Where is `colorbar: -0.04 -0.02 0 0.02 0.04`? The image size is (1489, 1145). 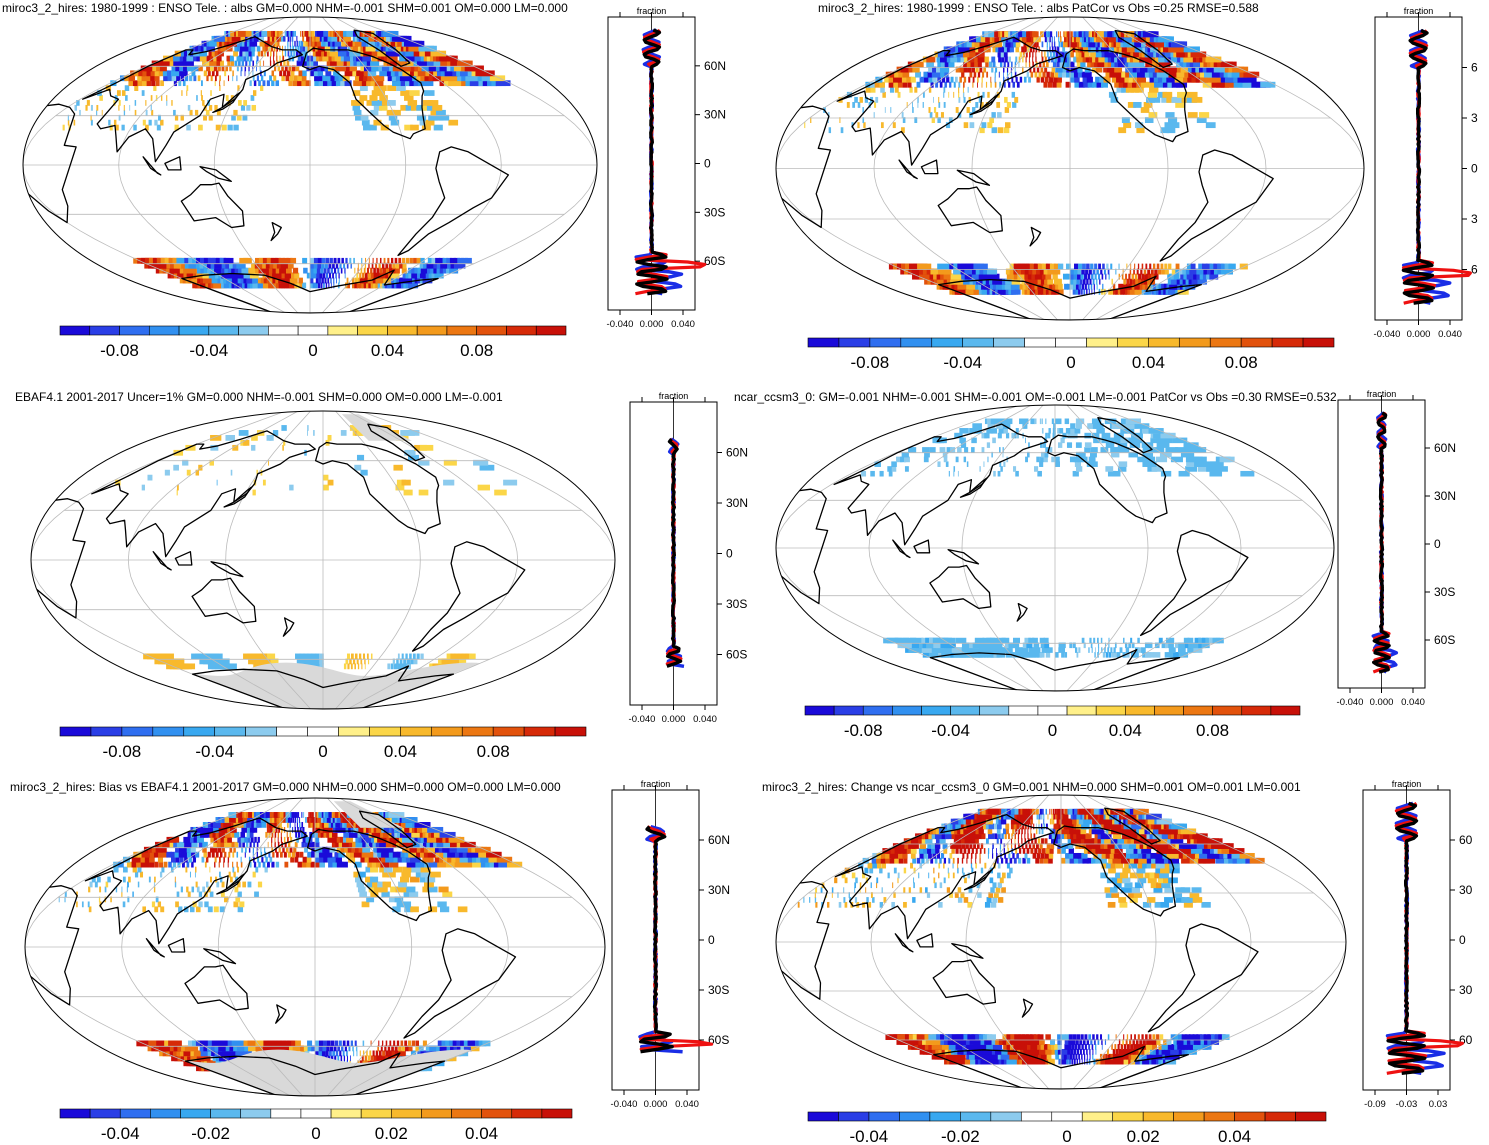 colorbar: -0.04 -0.02 0 0.02 0.04 is located at coordinates (316, 1125).